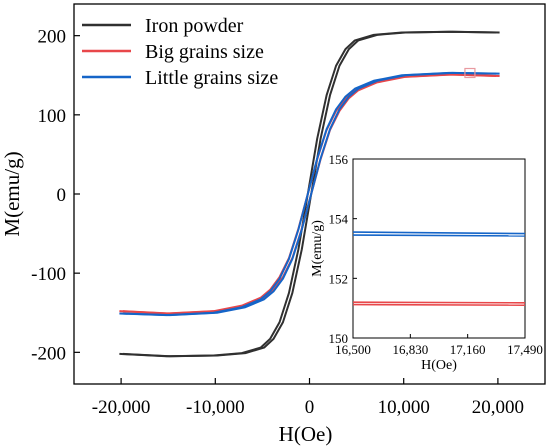  I want to click on inset-x-axis-label: H(Oe), so click(439, 365).